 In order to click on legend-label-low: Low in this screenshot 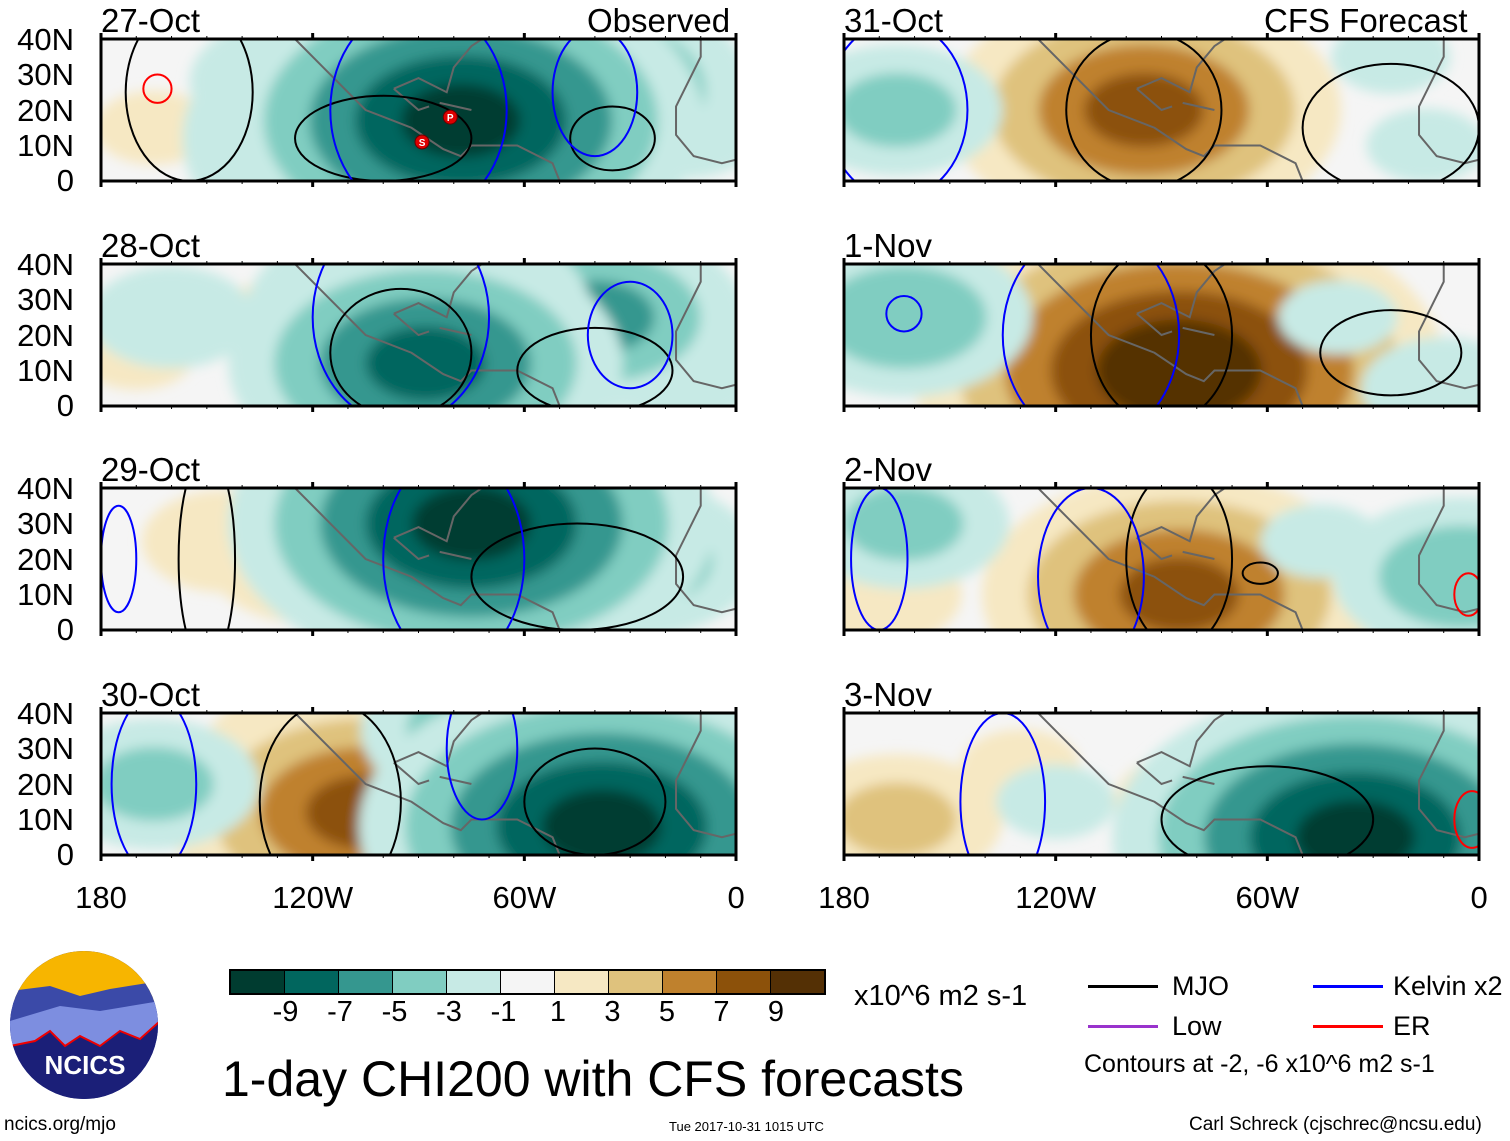, I will do `click(1197, 1026)`.